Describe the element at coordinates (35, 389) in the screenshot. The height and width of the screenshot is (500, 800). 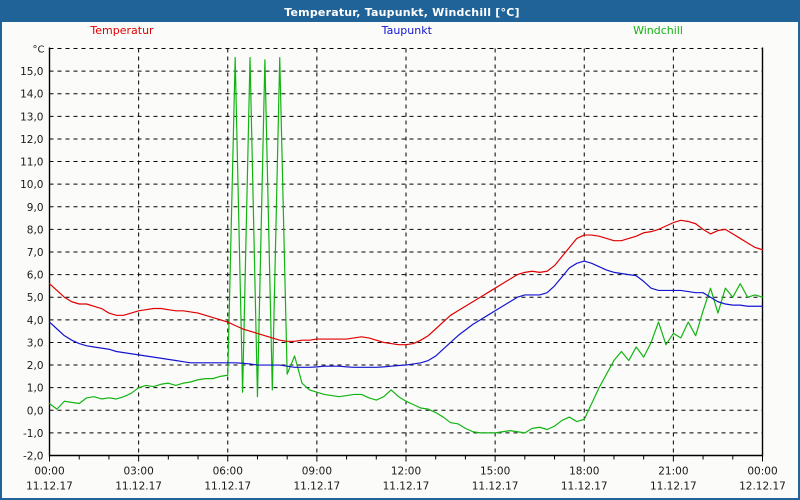
I see `y-tick-label: 1,0` at that location.